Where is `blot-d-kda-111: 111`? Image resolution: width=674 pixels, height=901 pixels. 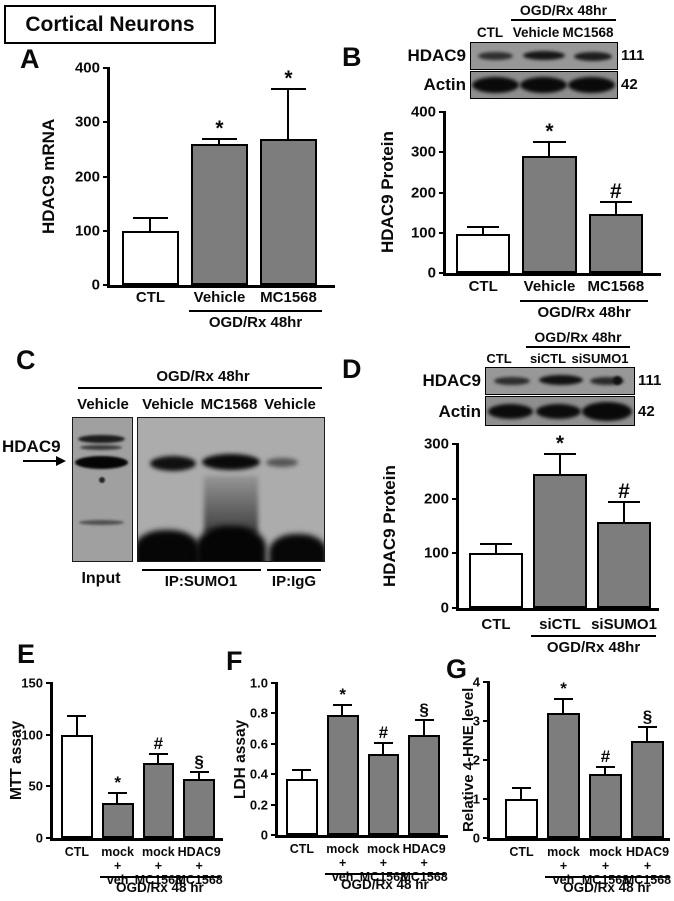
blot-d-kda-111: 111 is located at coordinates (650, 380).